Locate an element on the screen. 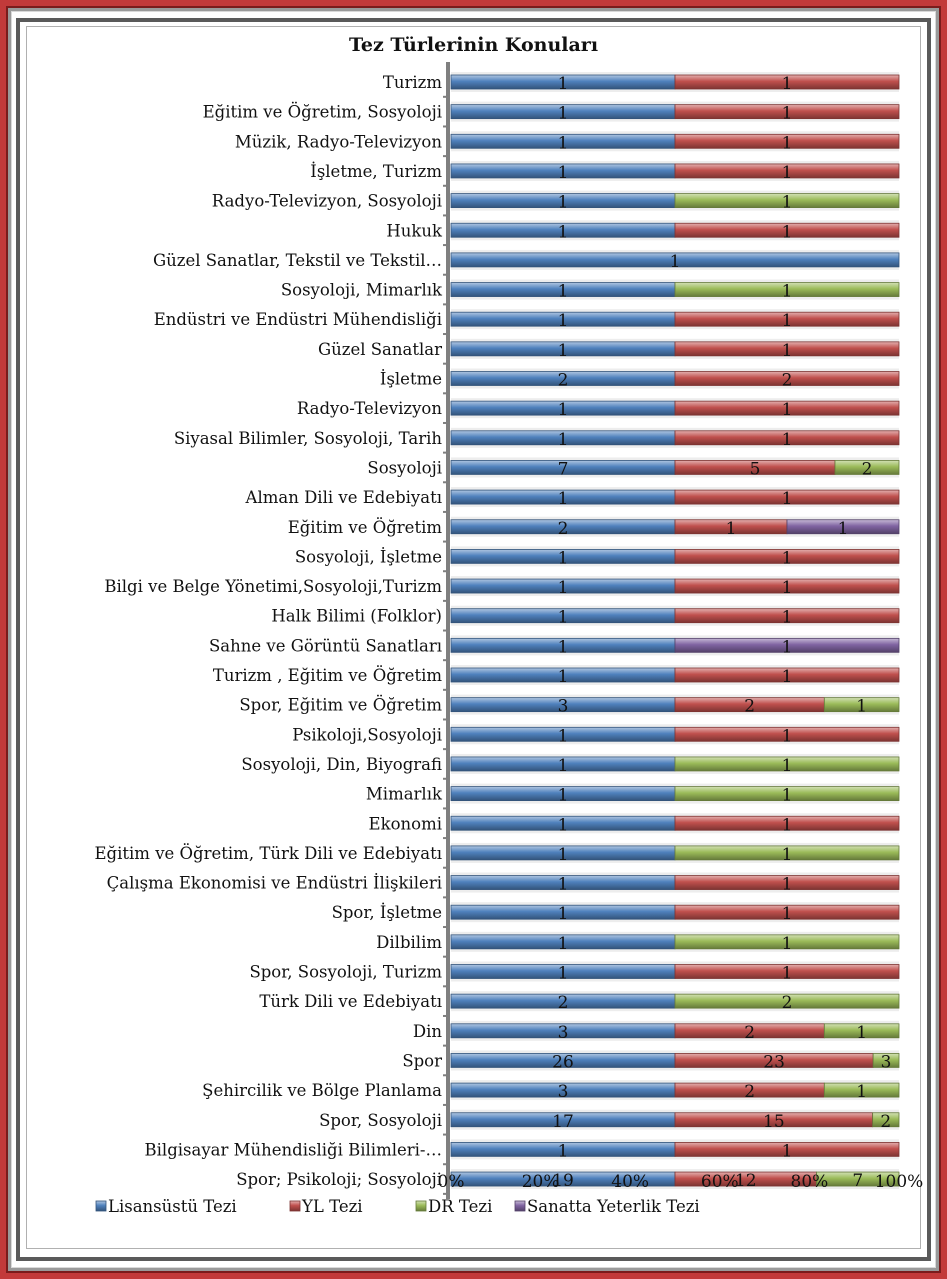 The height and width of the screenshot is (1279, 947). category-label: Müzik, Radyo-Televizyon is located at coordinates (339, 141).